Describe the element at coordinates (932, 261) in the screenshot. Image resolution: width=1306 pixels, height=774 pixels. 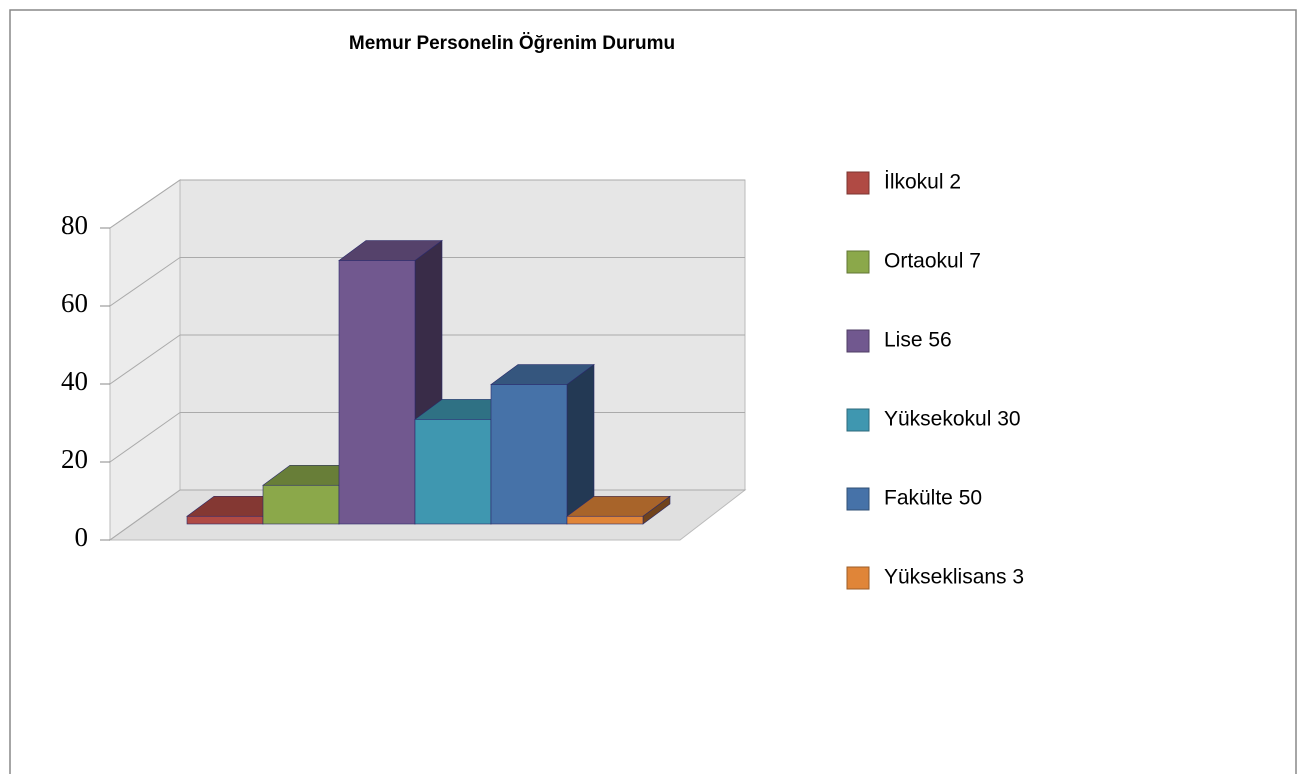
I see `legend-label: Ortaokul 7` at that location.